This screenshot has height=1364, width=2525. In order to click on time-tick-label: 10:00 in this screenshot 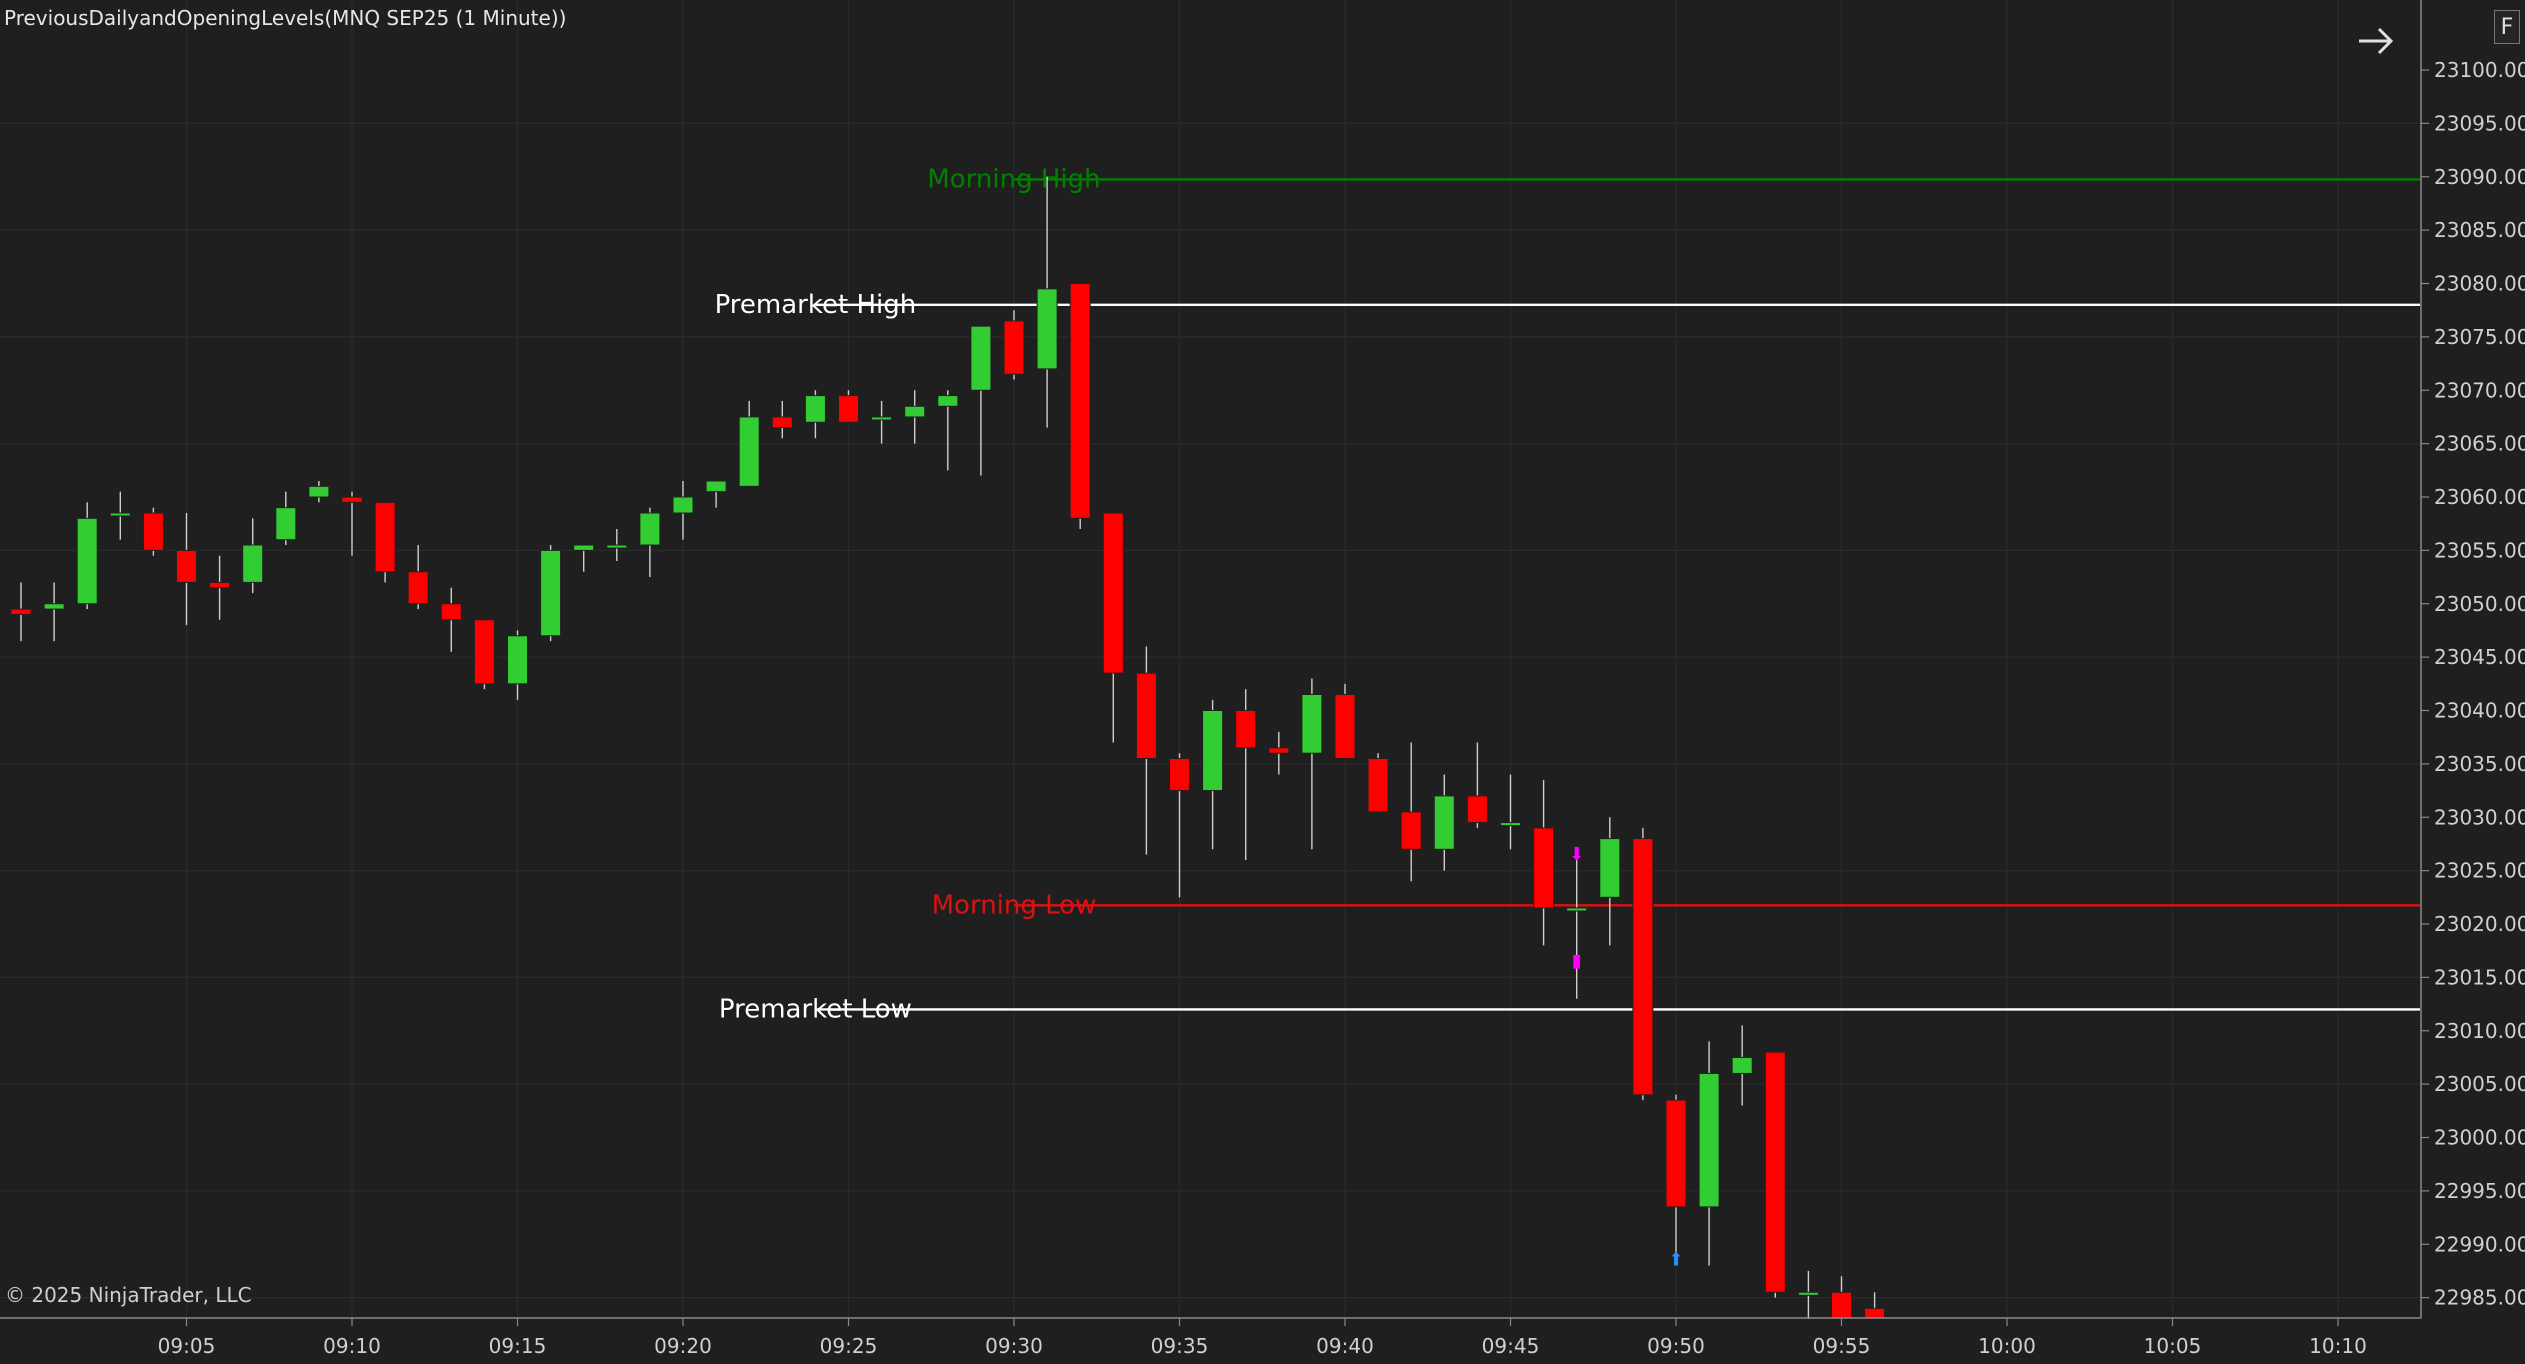, I will do `click(2007, 1346)`.